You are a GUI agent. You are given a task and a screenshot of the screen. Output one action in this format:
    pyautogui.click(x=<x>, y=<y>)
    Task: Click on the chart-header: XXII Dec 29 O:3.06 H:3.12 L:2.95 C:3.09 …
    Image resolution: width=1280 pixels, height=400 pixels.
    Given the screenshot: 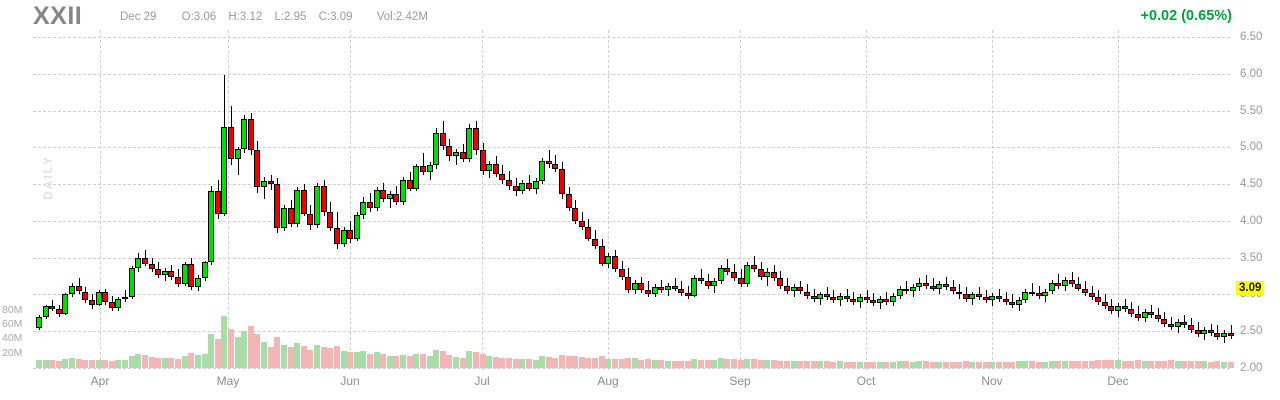 What is the action you would take?
    pyautogui.click(x=640, y=15)
    